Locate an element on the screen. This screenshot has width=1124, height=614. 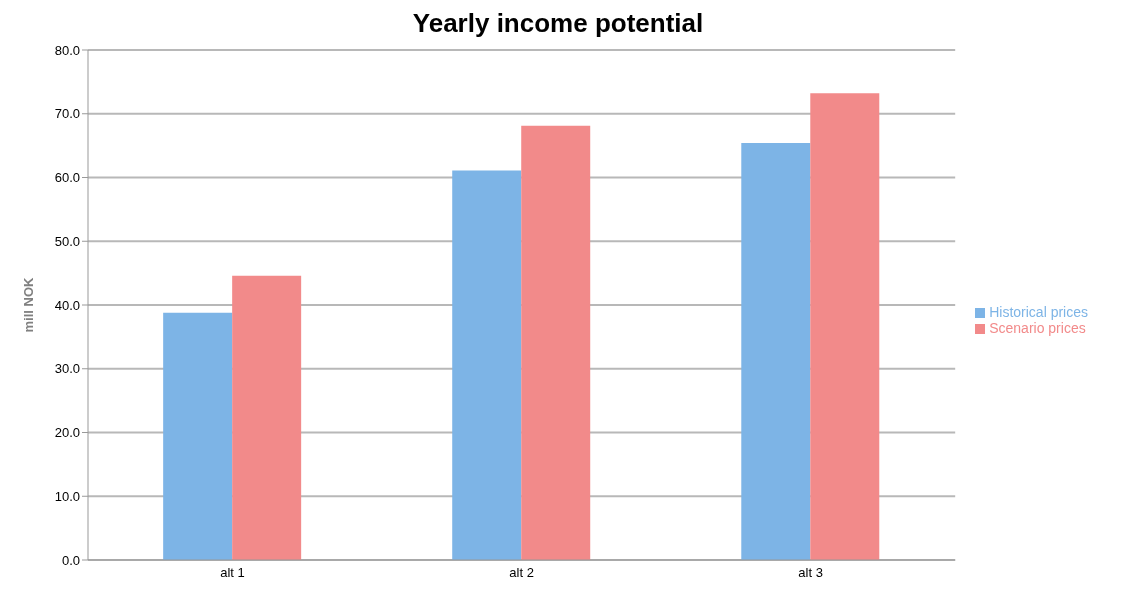
y-tick-label: 10.0 is located at coordinates (67, 496).